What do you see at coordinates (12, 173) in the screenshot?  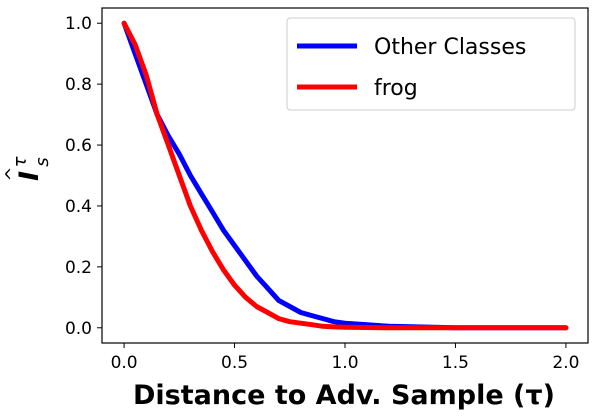 I see `y-axis-label-hat: ^` at bounding box center [12, 173].